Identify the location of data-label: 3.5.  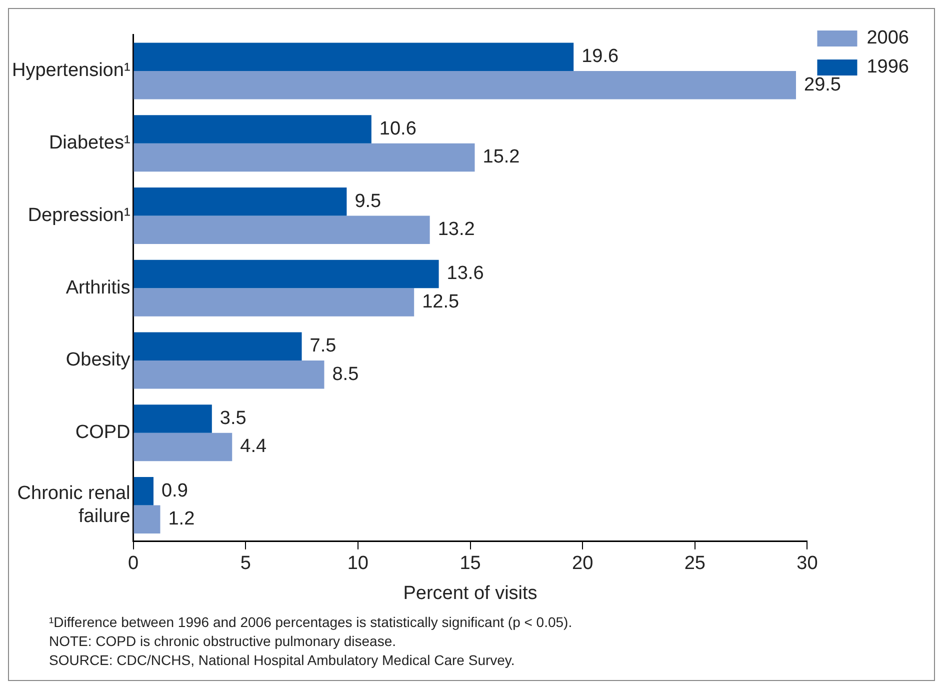
(233, 418).